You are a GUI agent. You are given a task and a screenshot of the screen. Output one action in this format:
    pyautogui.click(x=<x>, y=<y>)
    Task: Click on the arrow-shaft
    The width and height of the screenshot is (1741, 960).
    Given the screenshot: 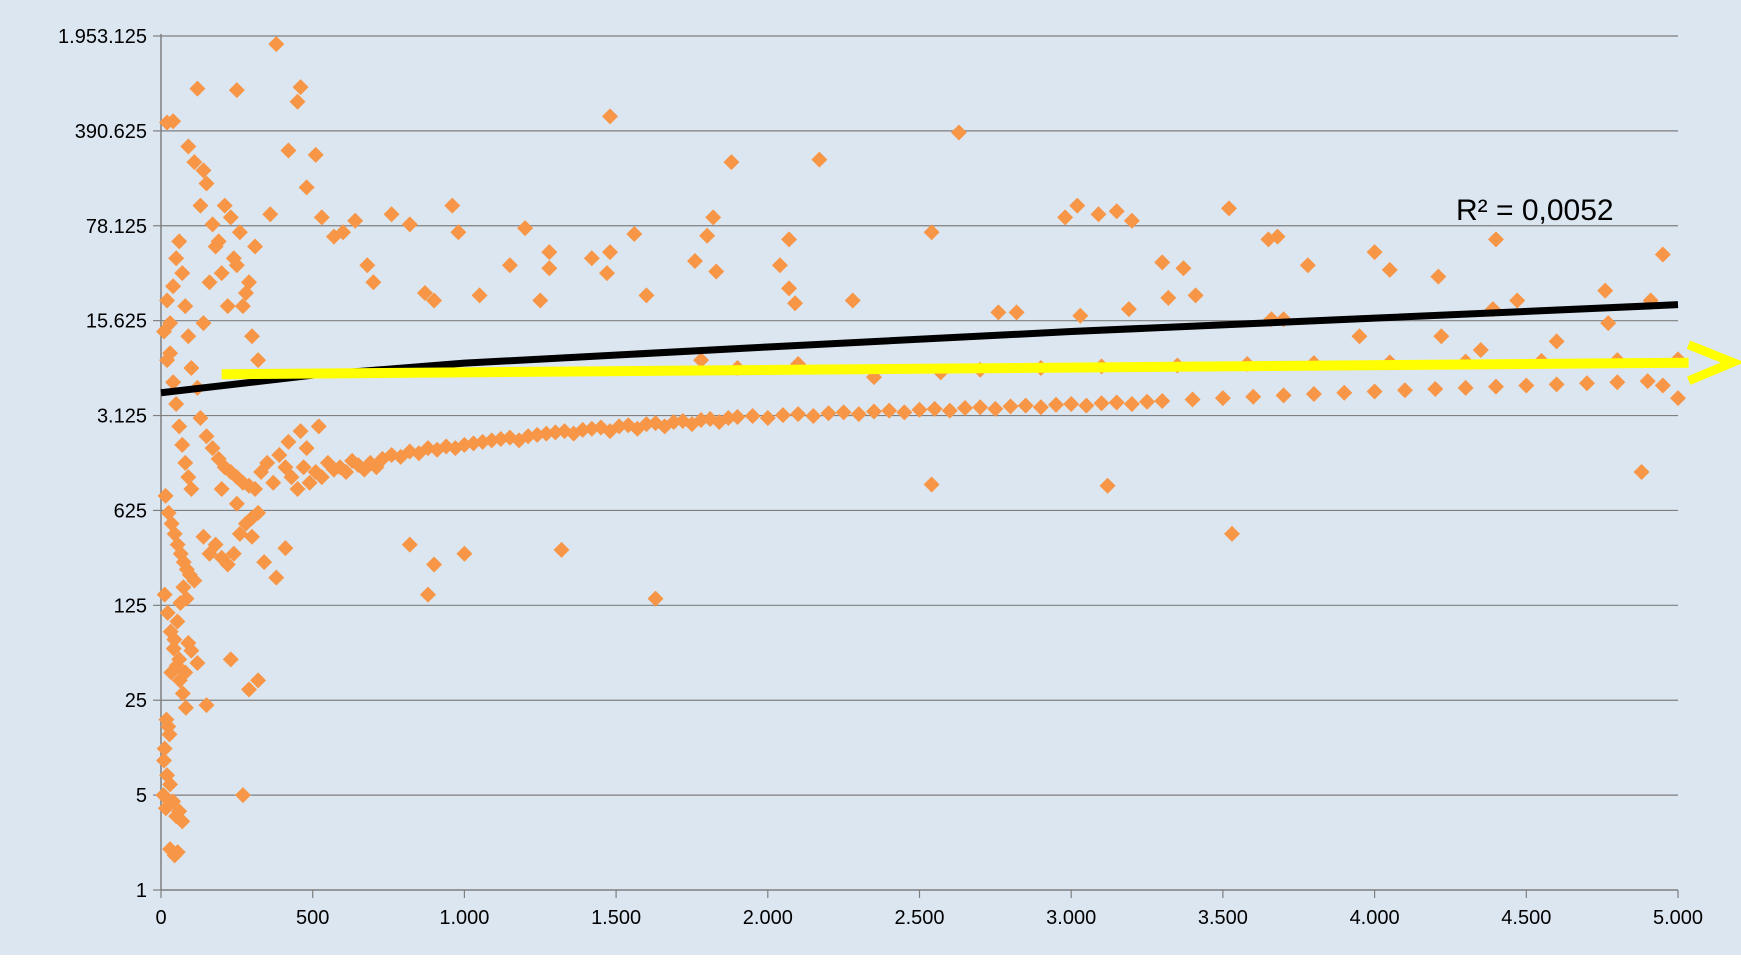 What is the action you would take?
    pyautogui.click(x=955, y=368)
    